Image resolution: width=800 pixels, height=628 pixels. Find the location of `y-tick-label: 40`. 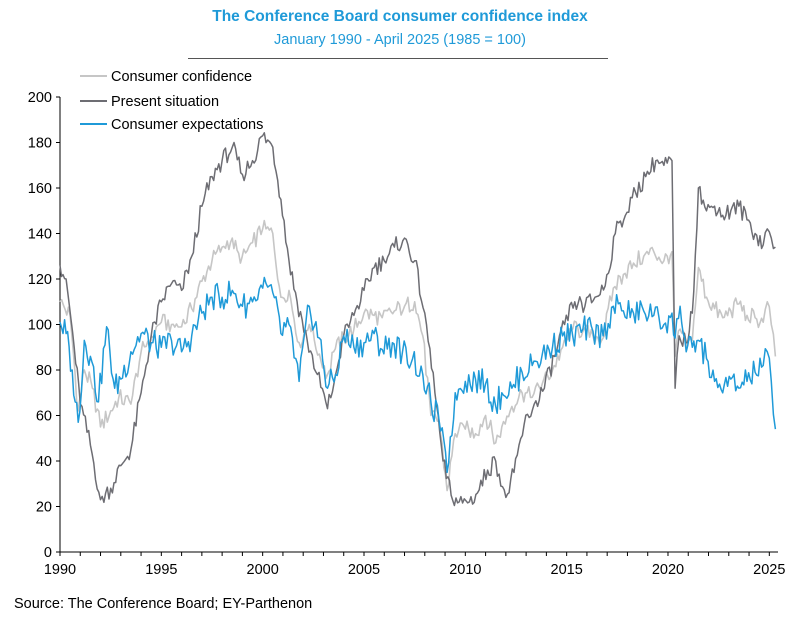

y-tick-label: 40 is located at coordinates (44, 462).